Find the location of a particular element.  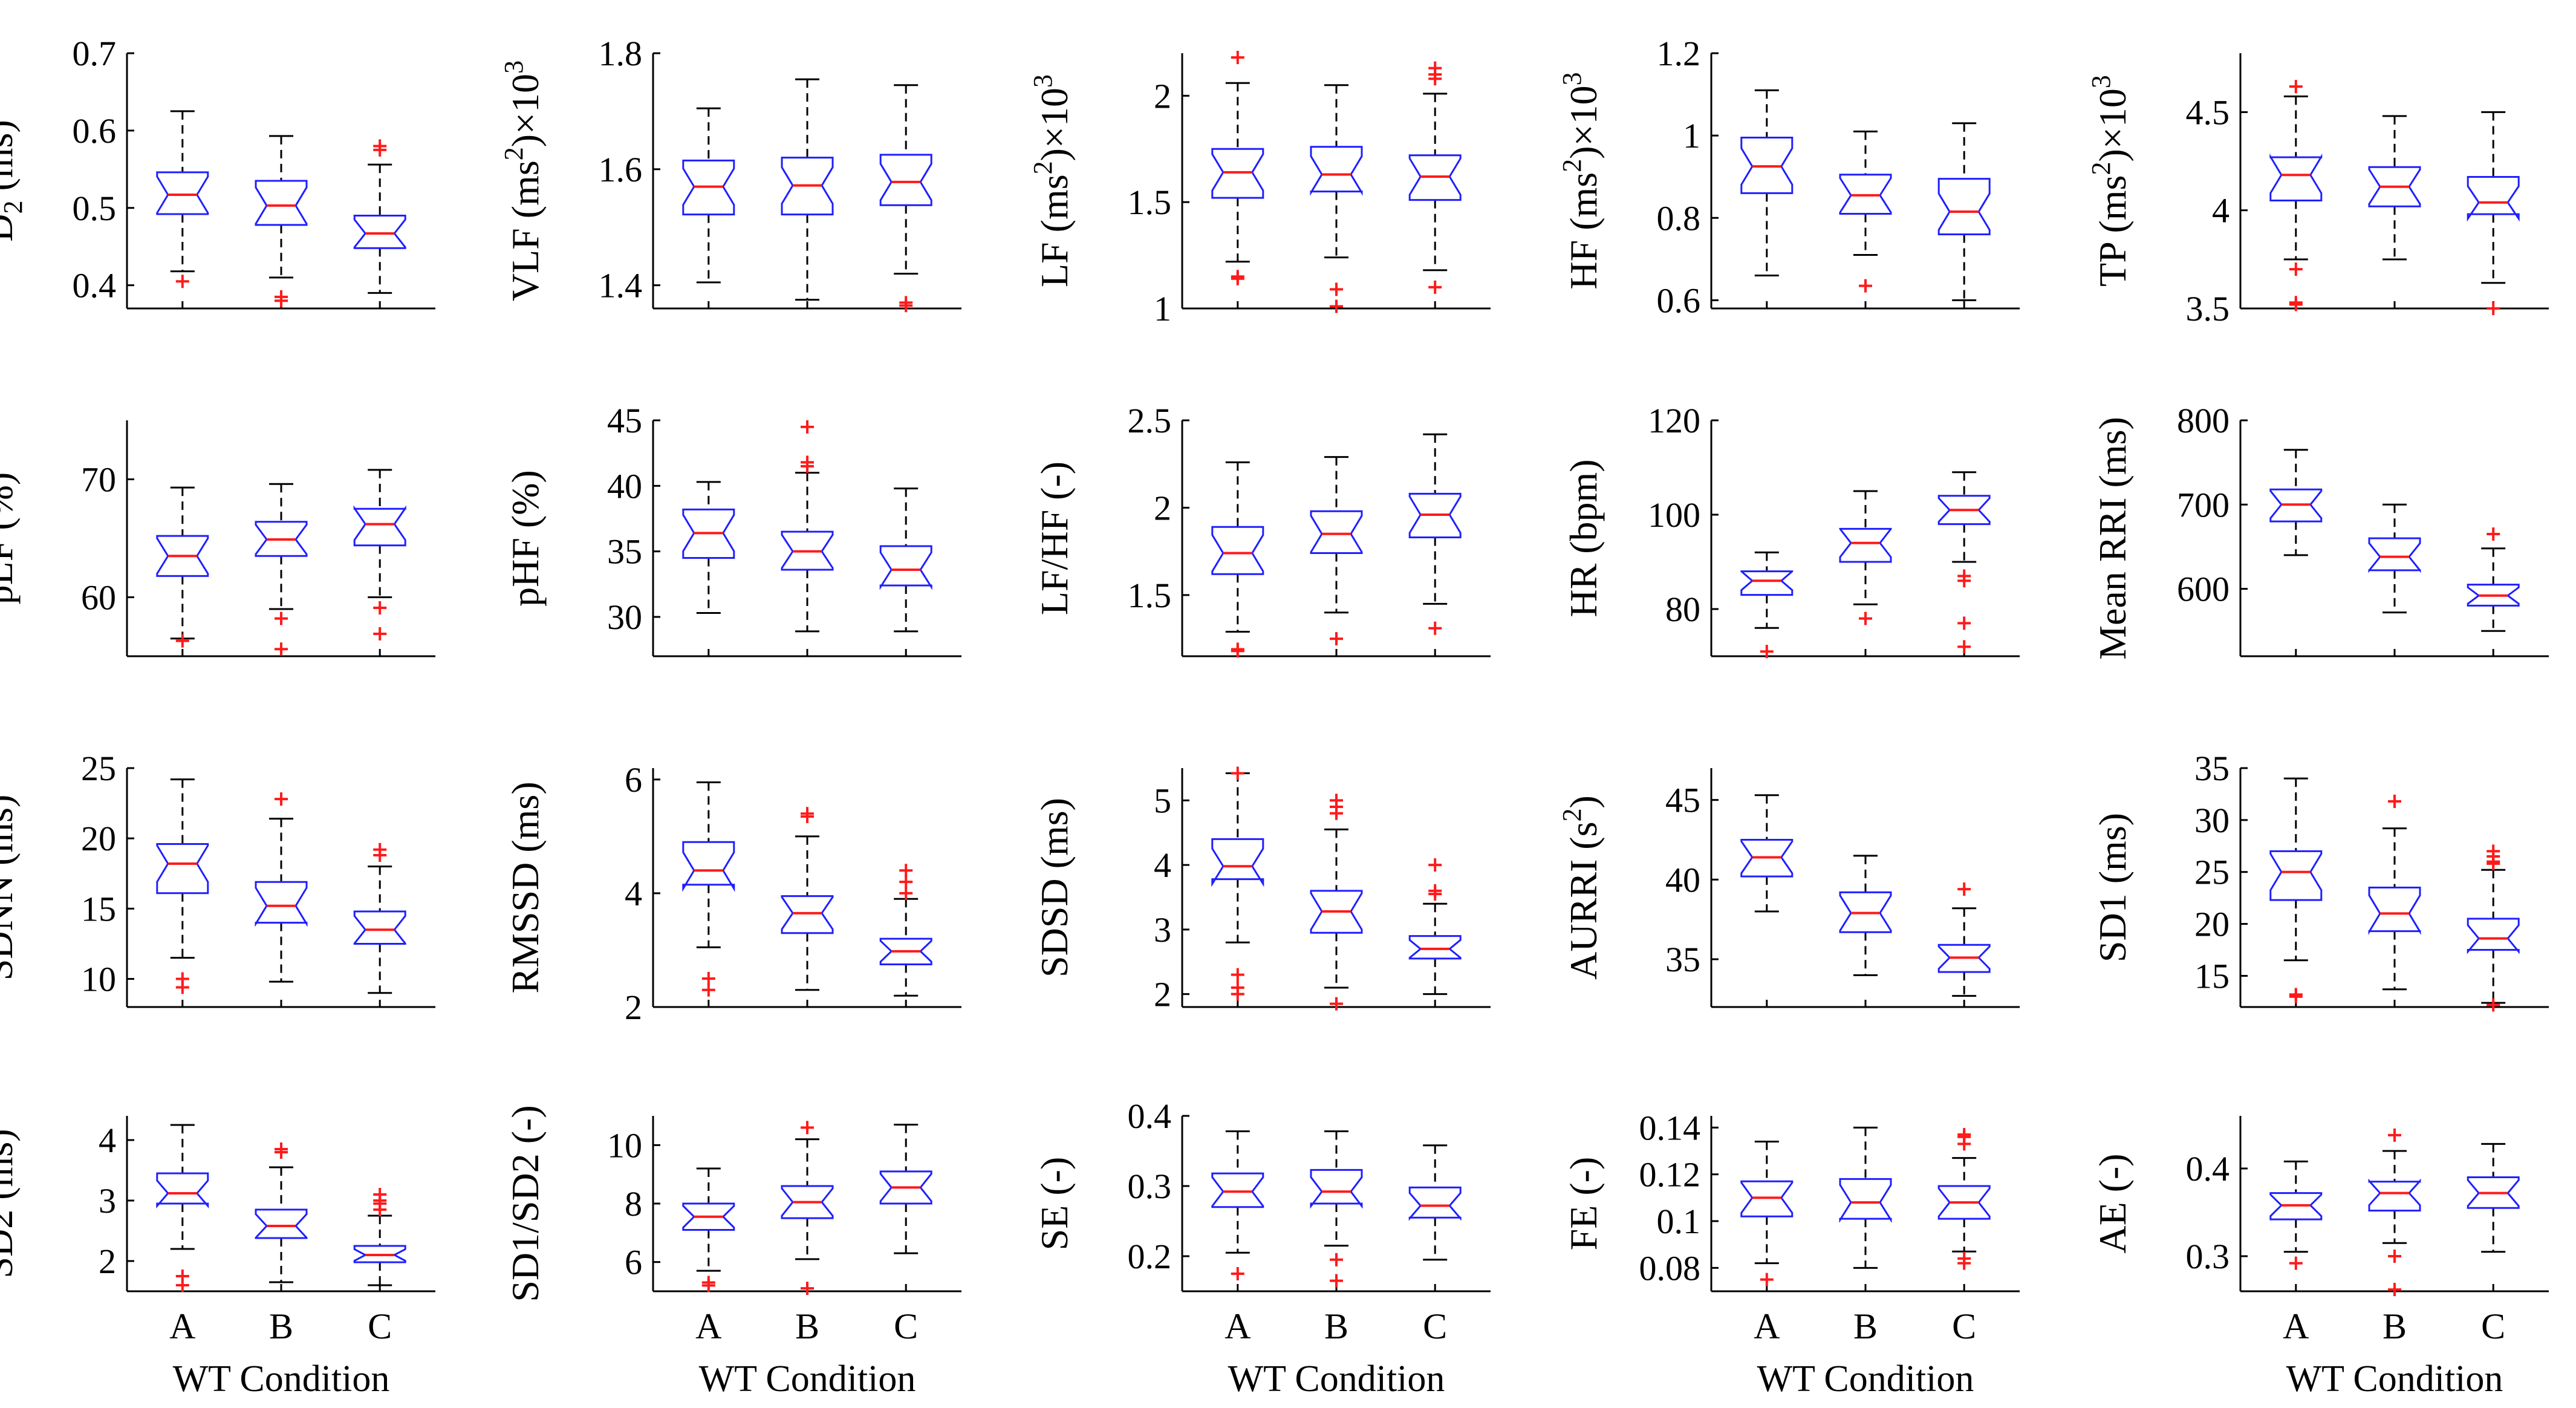

y-axis-label: LF/HF (-) is located at coordinates (1055, 538).